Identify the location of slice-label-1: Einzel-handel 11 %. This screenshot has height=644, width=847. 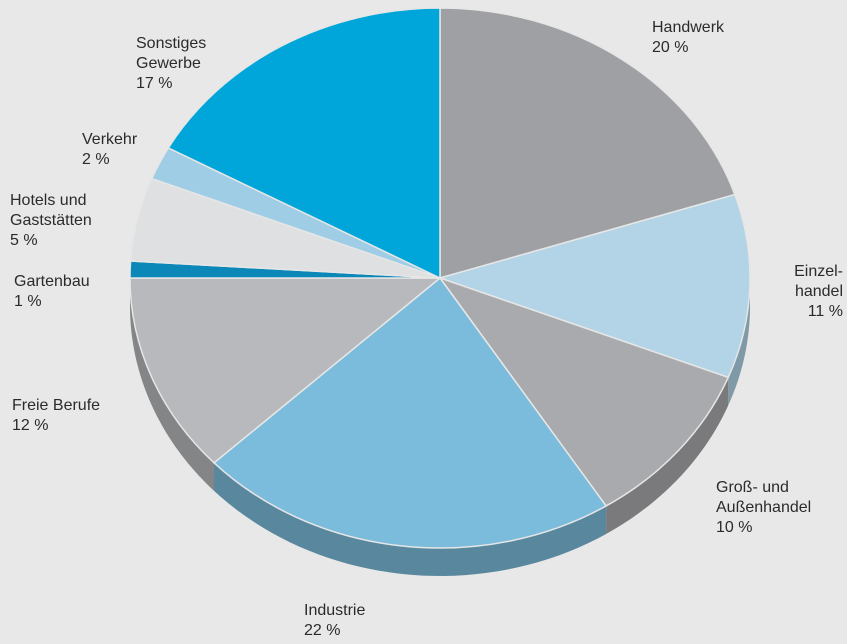
(818, 292).